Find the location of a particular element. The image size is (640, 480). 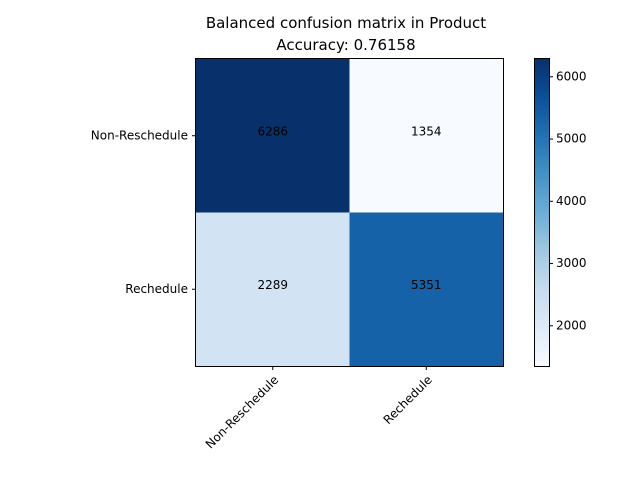

y-axis-ticks: Non-Reschedule Rechedule is located at coordinates (143, 212).